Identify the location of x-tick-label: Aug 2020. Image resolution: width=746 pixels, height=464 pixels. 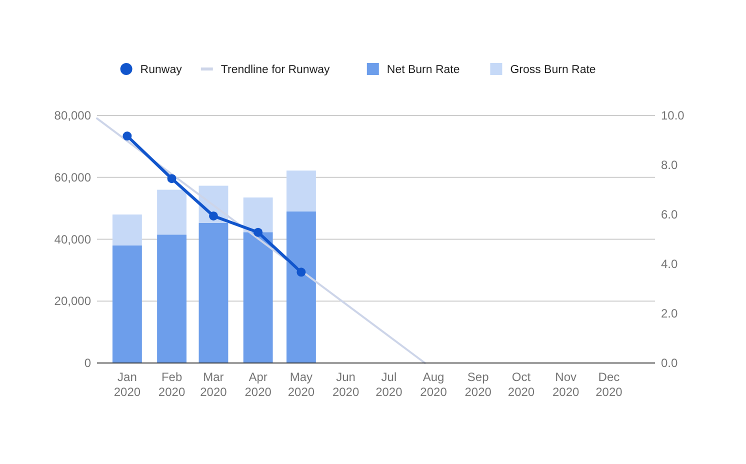
(434, 384).